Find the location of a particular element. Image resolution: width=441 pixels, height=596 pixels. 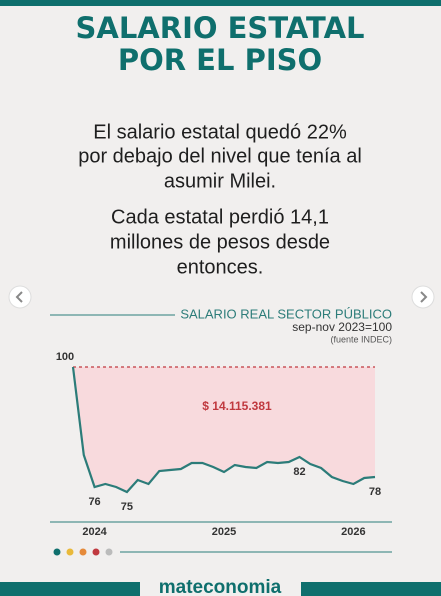

gap-area is located at coordinates (224, 429).